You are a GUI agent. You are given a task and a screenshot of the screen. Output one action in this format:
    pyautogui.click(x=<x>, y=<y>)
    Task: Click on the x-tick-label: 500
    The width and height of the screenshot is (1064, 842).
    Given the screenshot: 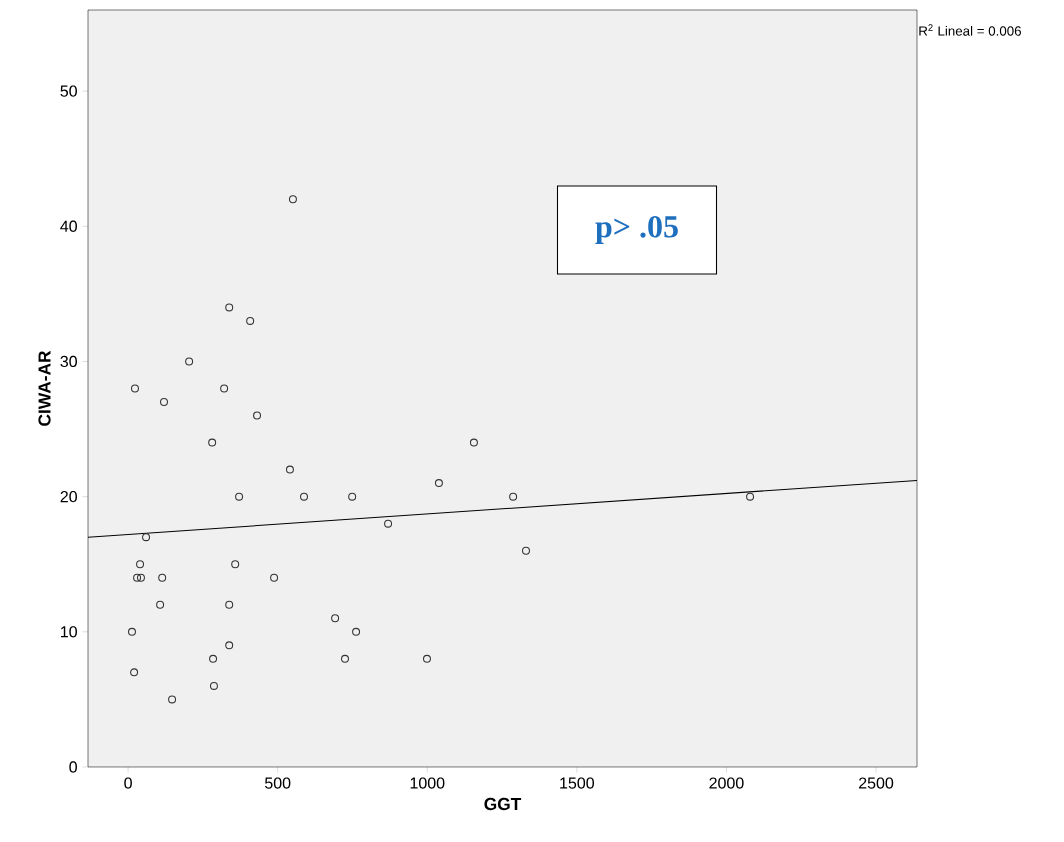 What is the action you would take?
    pyautogui.click(x=277, y=783)
    